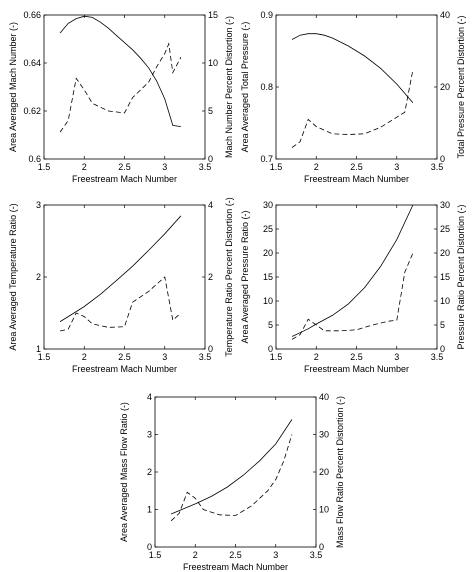  Describe the element at coordinates (210, 277) in the screenshot. I see `y2-tick-label: 2` at that location.